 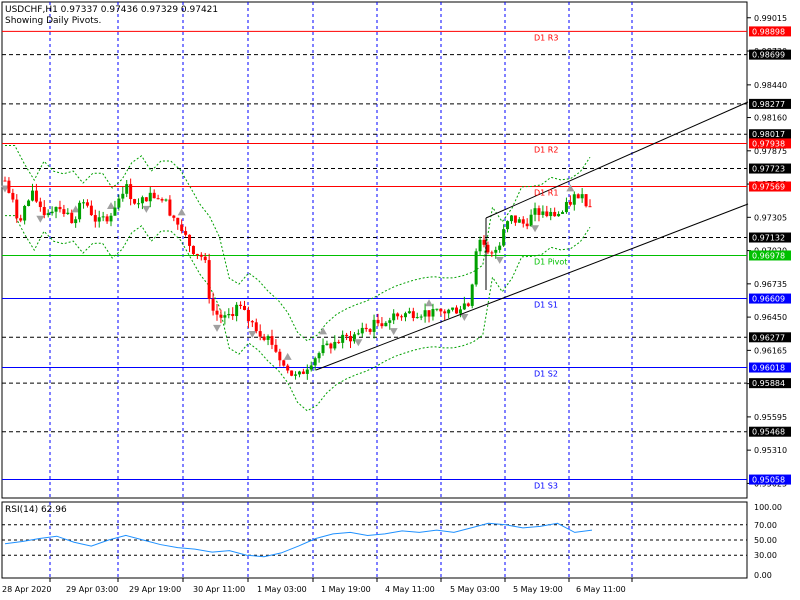 I want to click on pivot-level-label: D1 R1, so click(x=546, y=193).